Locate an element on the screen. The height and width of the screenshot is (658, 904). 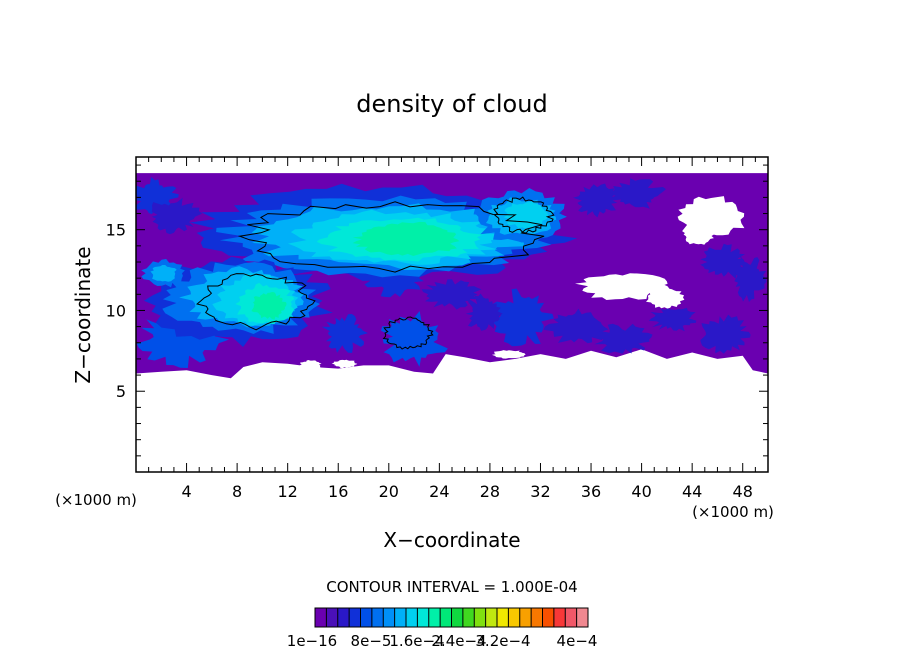
colorbar is located at coordinates (451, 617).